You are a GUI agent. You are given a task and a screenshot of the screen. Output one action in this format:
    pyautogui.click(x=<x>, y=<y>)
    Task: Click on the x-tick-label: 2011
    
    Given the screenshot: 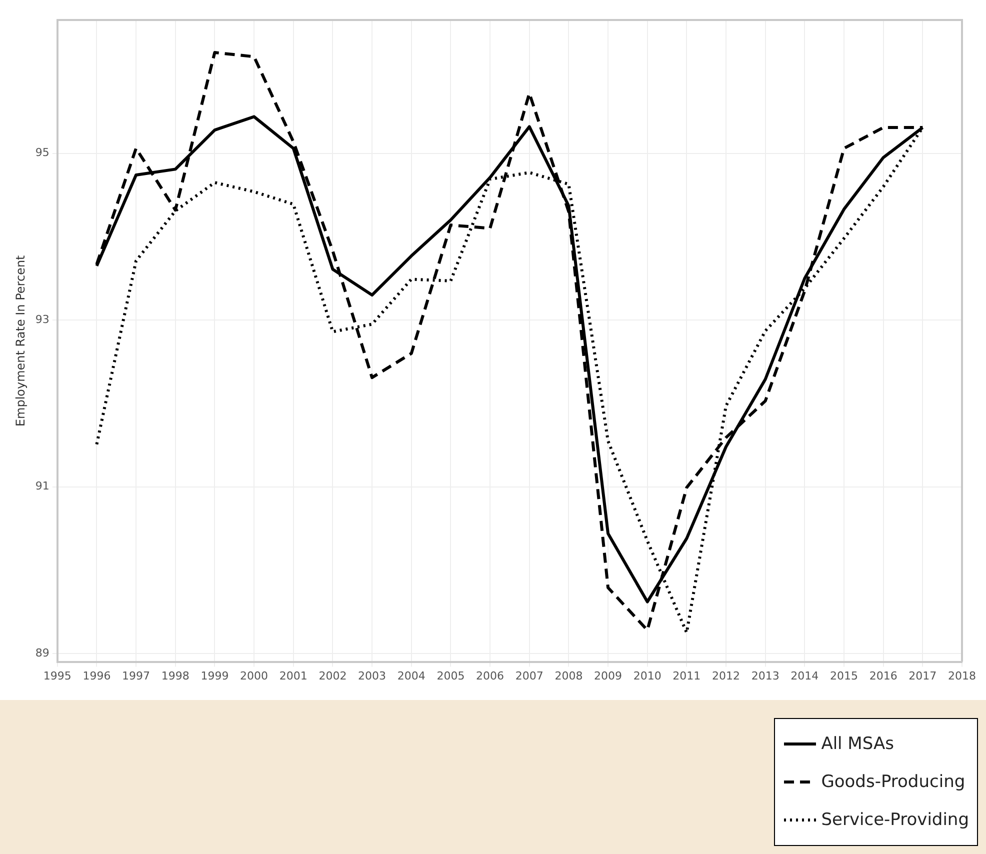 What is the action you would take?
    pyautogui.click(x=686, y=675)
    